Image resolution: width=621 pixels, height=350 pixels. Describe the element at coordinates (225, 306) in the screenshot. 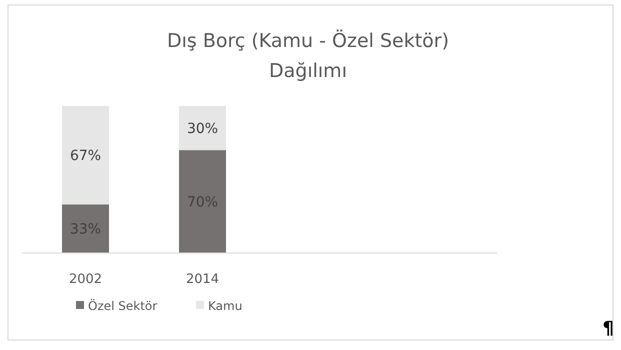

I see `legend-label: Kamu` at that location.